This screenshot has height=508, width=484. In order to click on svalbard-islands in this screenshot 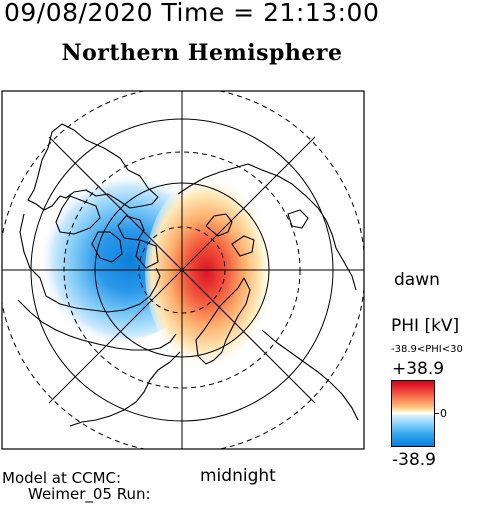, I will do `click(257, 233)`.